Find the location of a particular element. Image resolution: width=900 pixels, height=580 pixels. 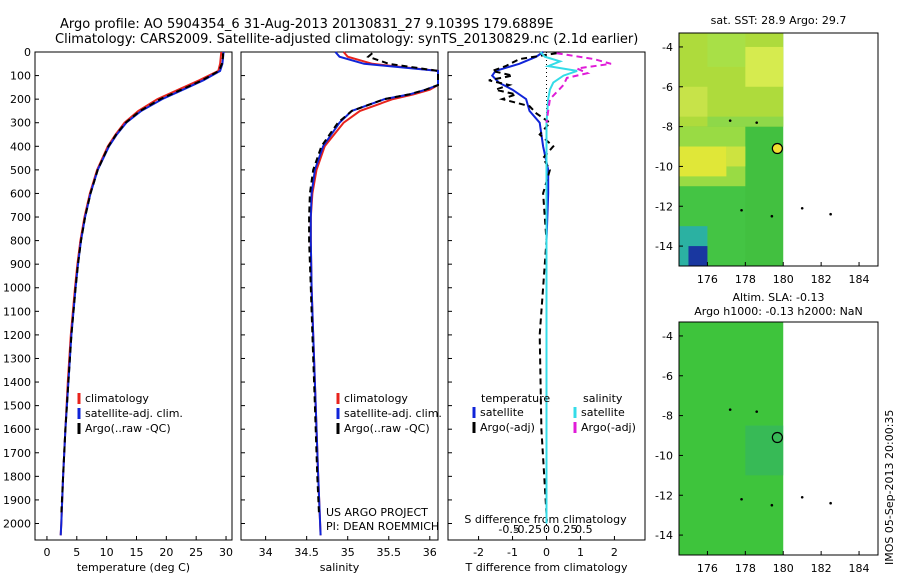

map2-argo-position-marker is located at coordinates (777, 437).